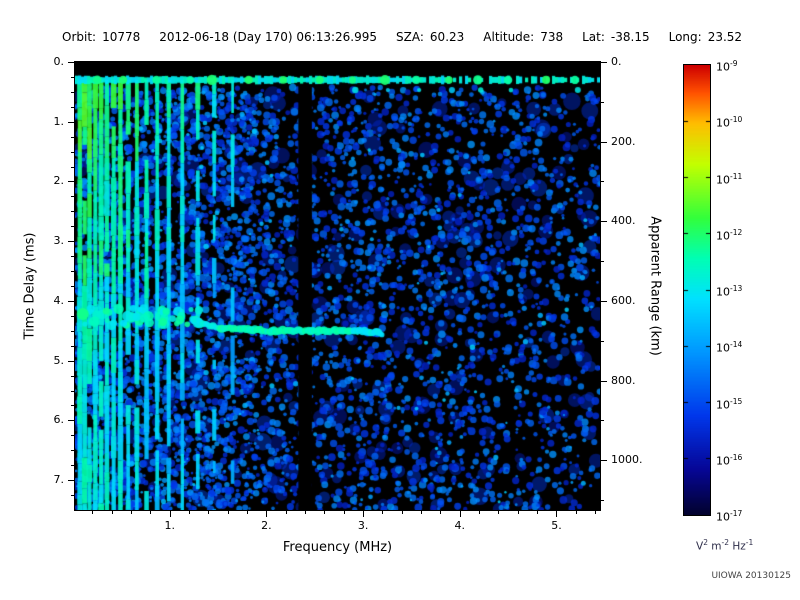 This screenshot has width=800, height=600. What do you see at coordinates (705, 37) in the screenshot?
I see `header-field-long: Long: 23.52` at bounding box center [705, 37].